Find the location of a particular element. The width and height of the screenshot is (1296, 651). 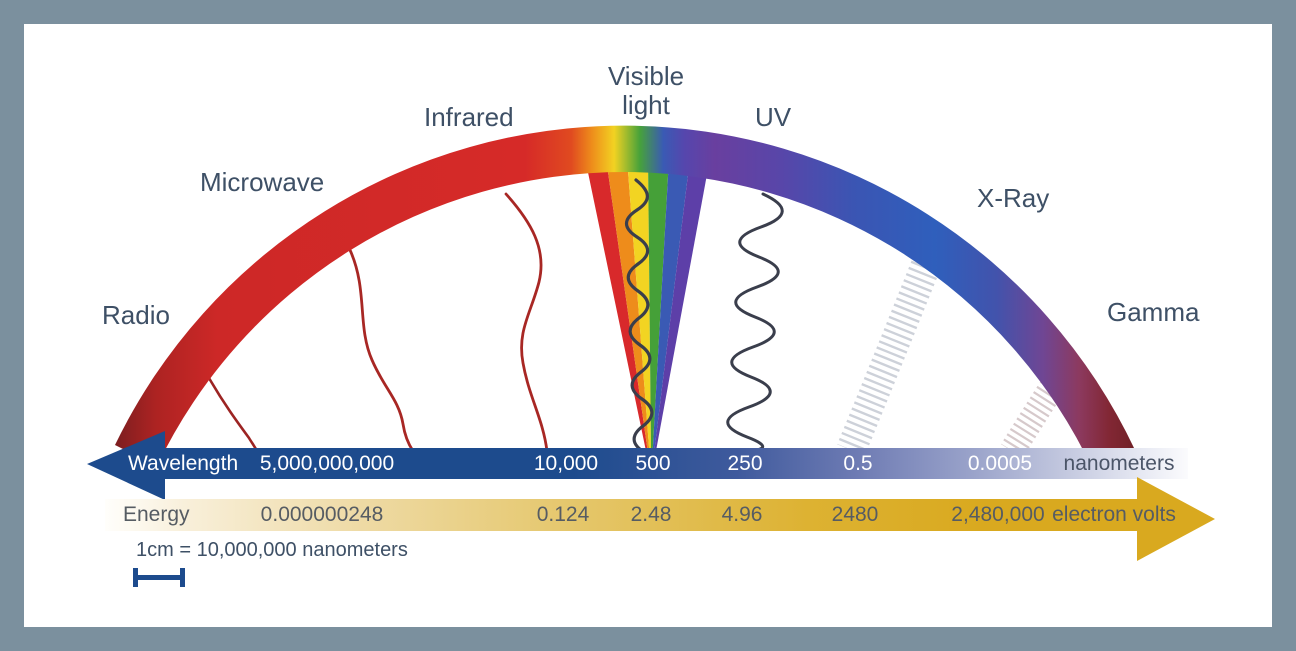

wavelength-axis-label: Wavelength is located at coordinates (183, 463).